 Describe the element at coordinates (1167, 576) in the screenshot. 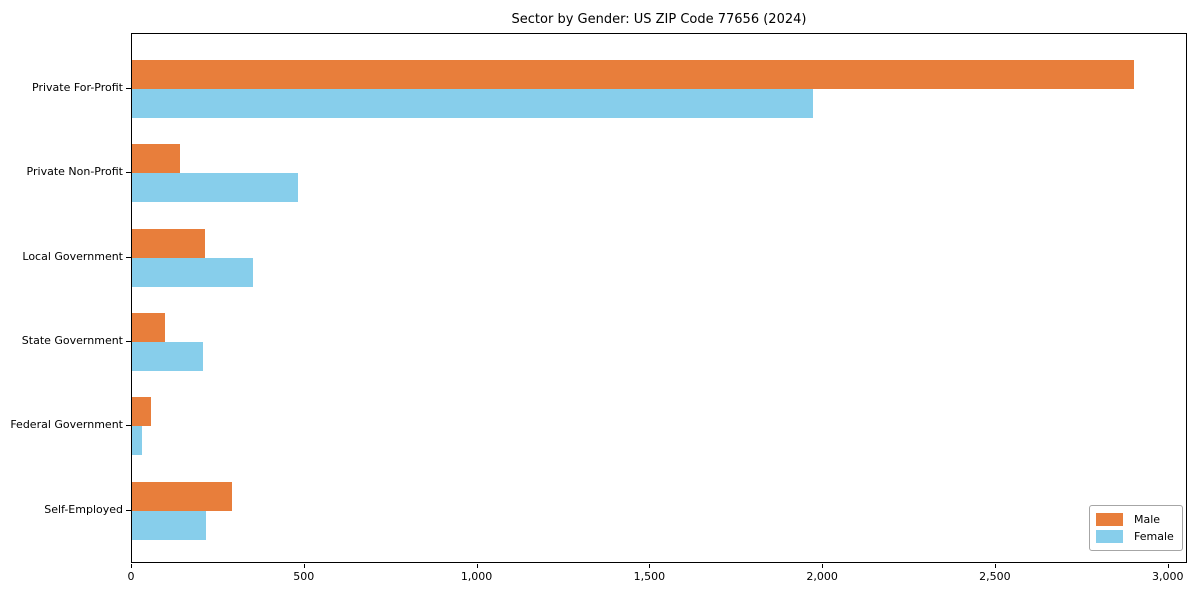

I see `xtick-label: 3,000` at that location.